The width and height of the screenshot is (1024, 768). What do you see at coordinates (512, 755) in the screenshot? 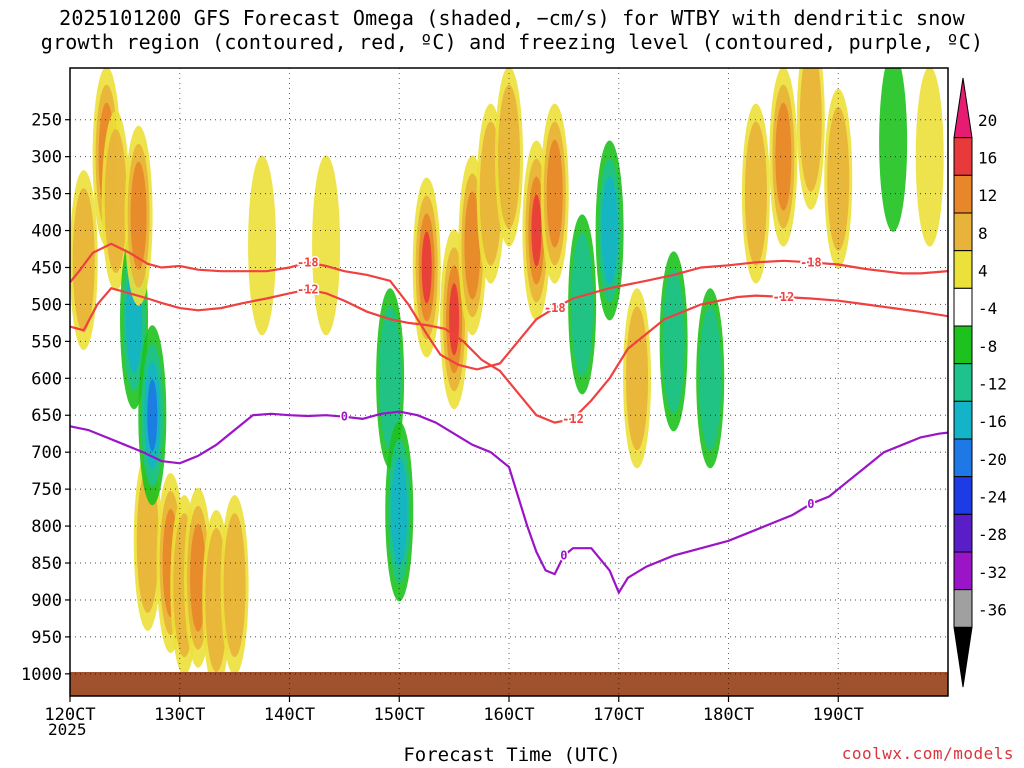
I see `x-axis-title: Forecast Time (UTC)` at bounding box center [512, 755].